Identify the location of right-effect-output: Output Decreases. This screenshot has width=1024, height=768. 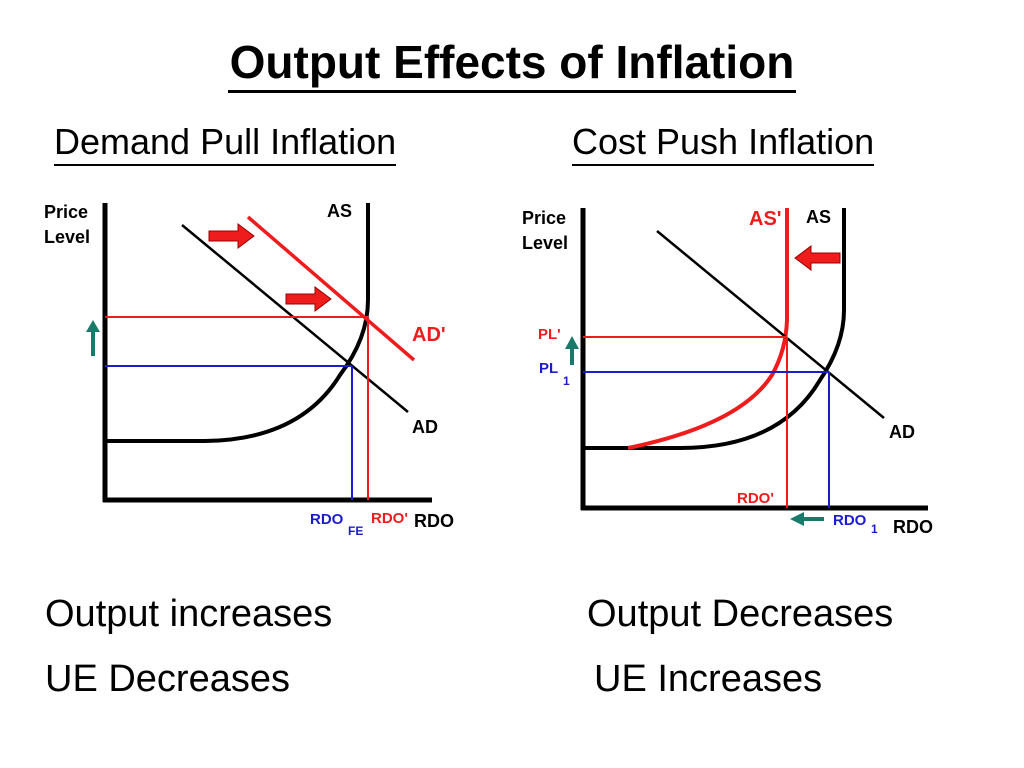
(740, 614).